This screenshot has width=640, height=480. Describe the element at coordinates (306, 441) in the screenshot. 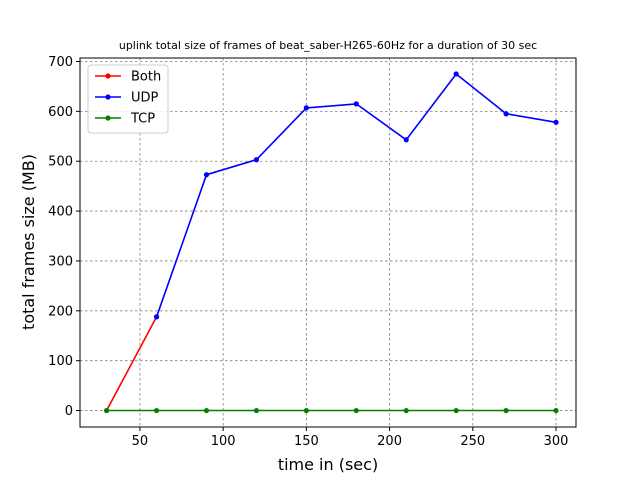

I see `x-tick-label: 150` at that location.